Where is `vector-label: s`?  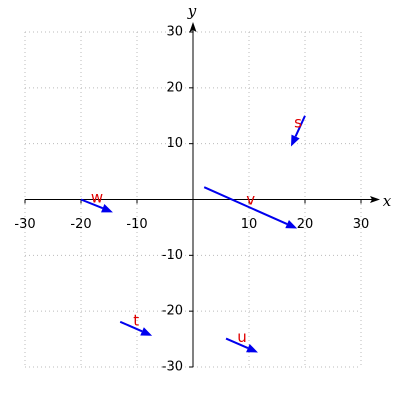 vector-label: s is located at coordinates (298, 123).